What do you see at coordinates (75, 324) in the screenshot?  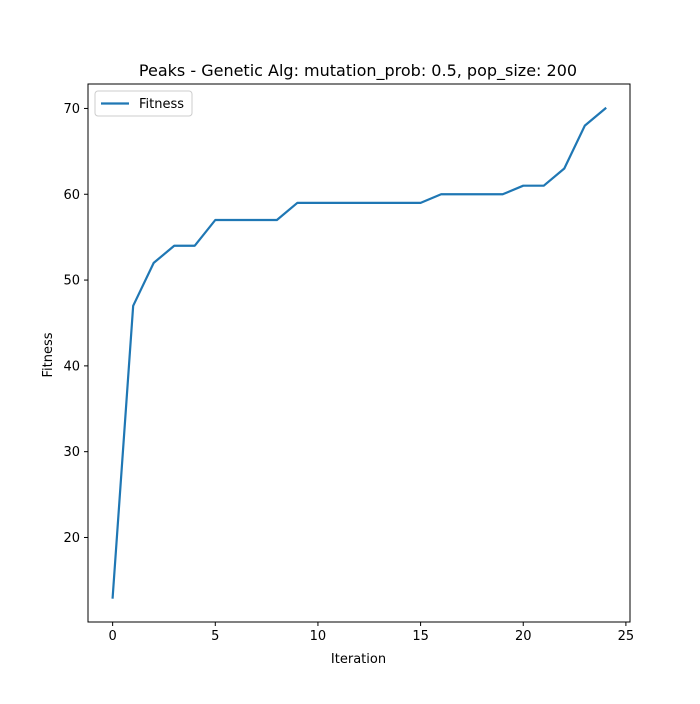 I see `y-axis-ticks: 20 30 40 50 60 70` at bounding box center [75, 324].